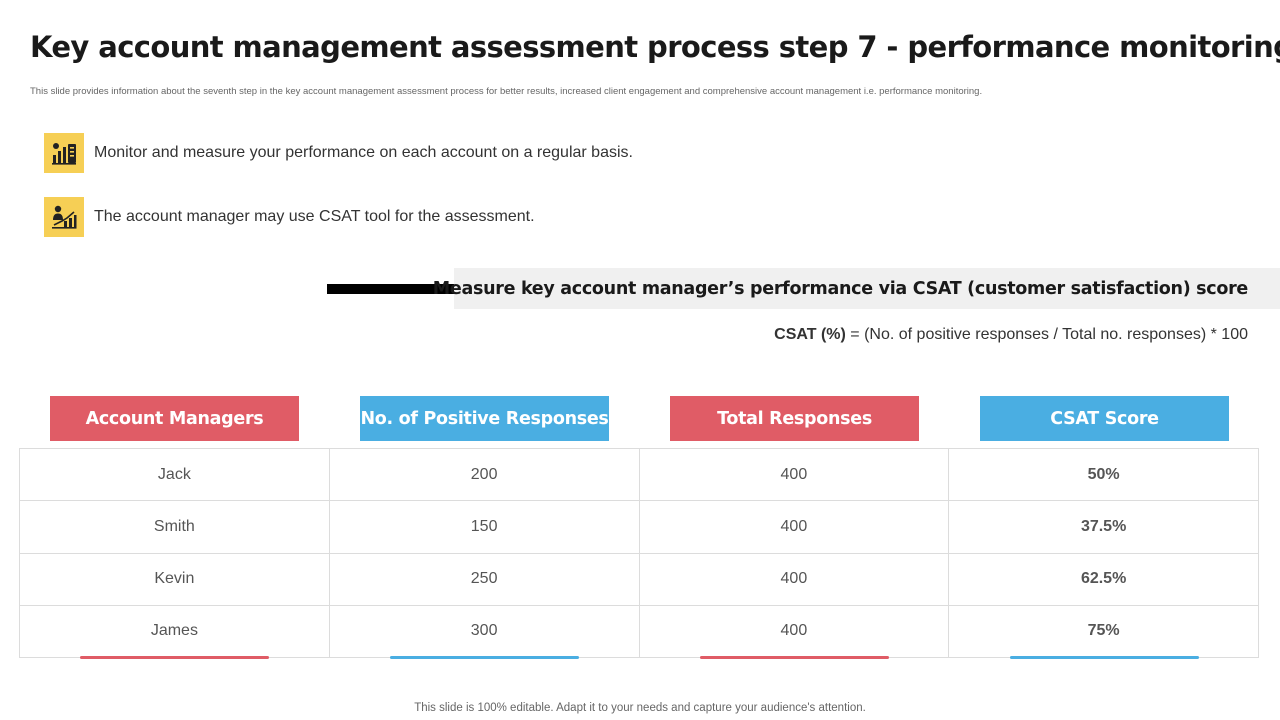 The image size is (1280, 720). I want to click on cell-positive: 150, so click(483, 527).